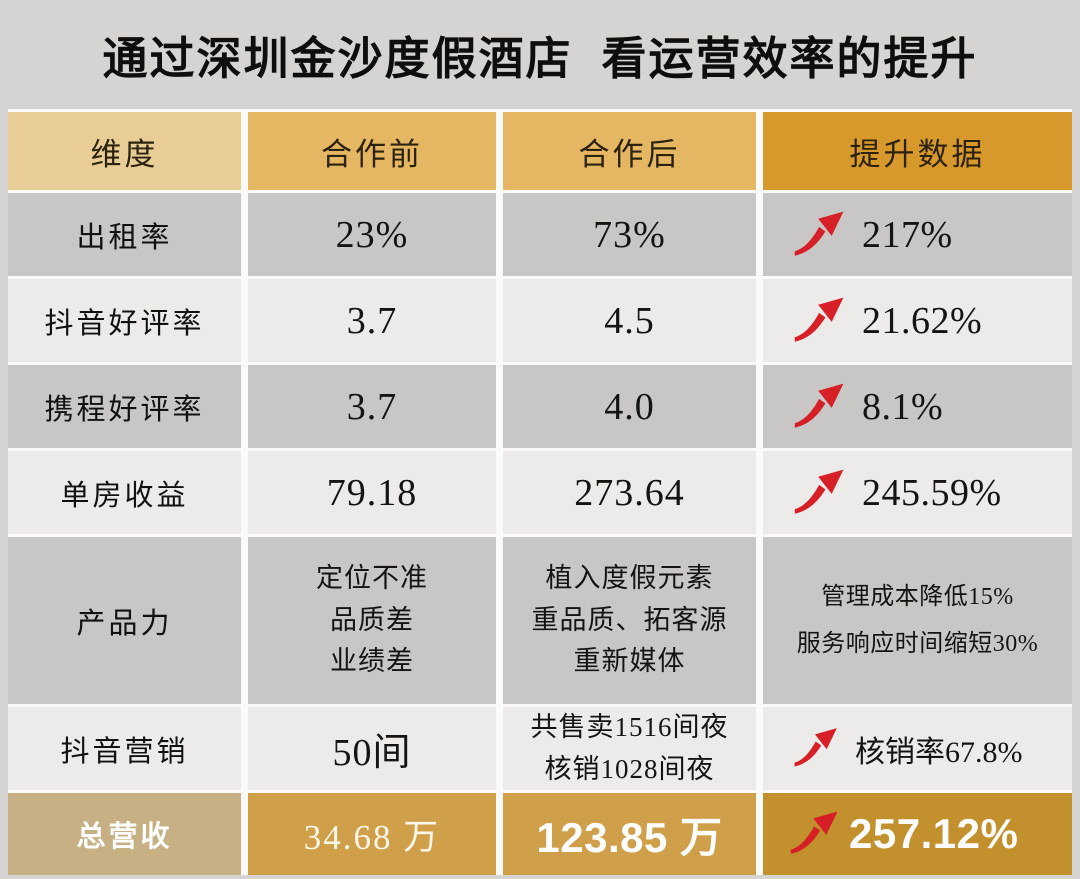  I want to click on header-dimension: 维度, so click(124, 151).